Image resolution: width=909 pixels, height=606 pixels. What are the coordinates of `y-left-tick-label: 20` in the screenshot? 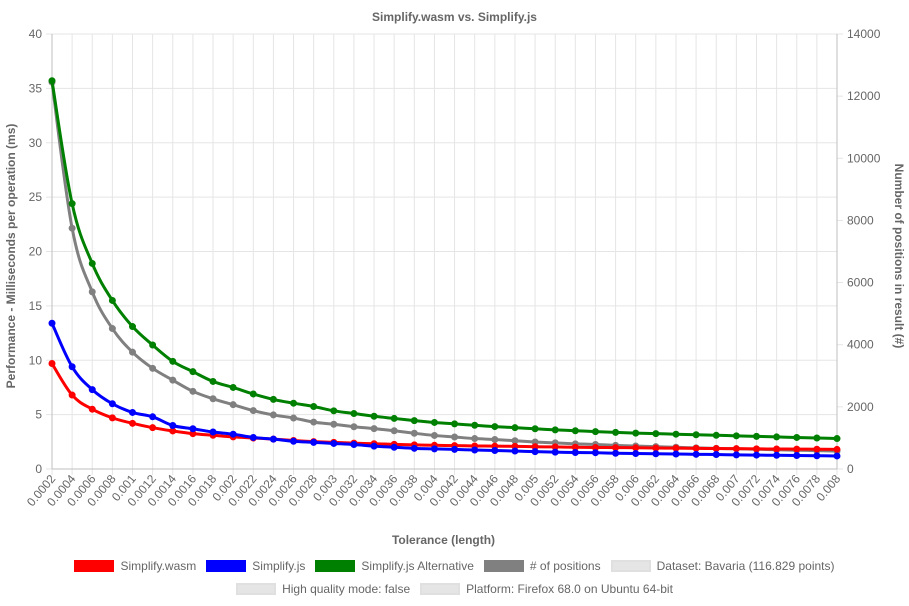 It's located at (36, 252).